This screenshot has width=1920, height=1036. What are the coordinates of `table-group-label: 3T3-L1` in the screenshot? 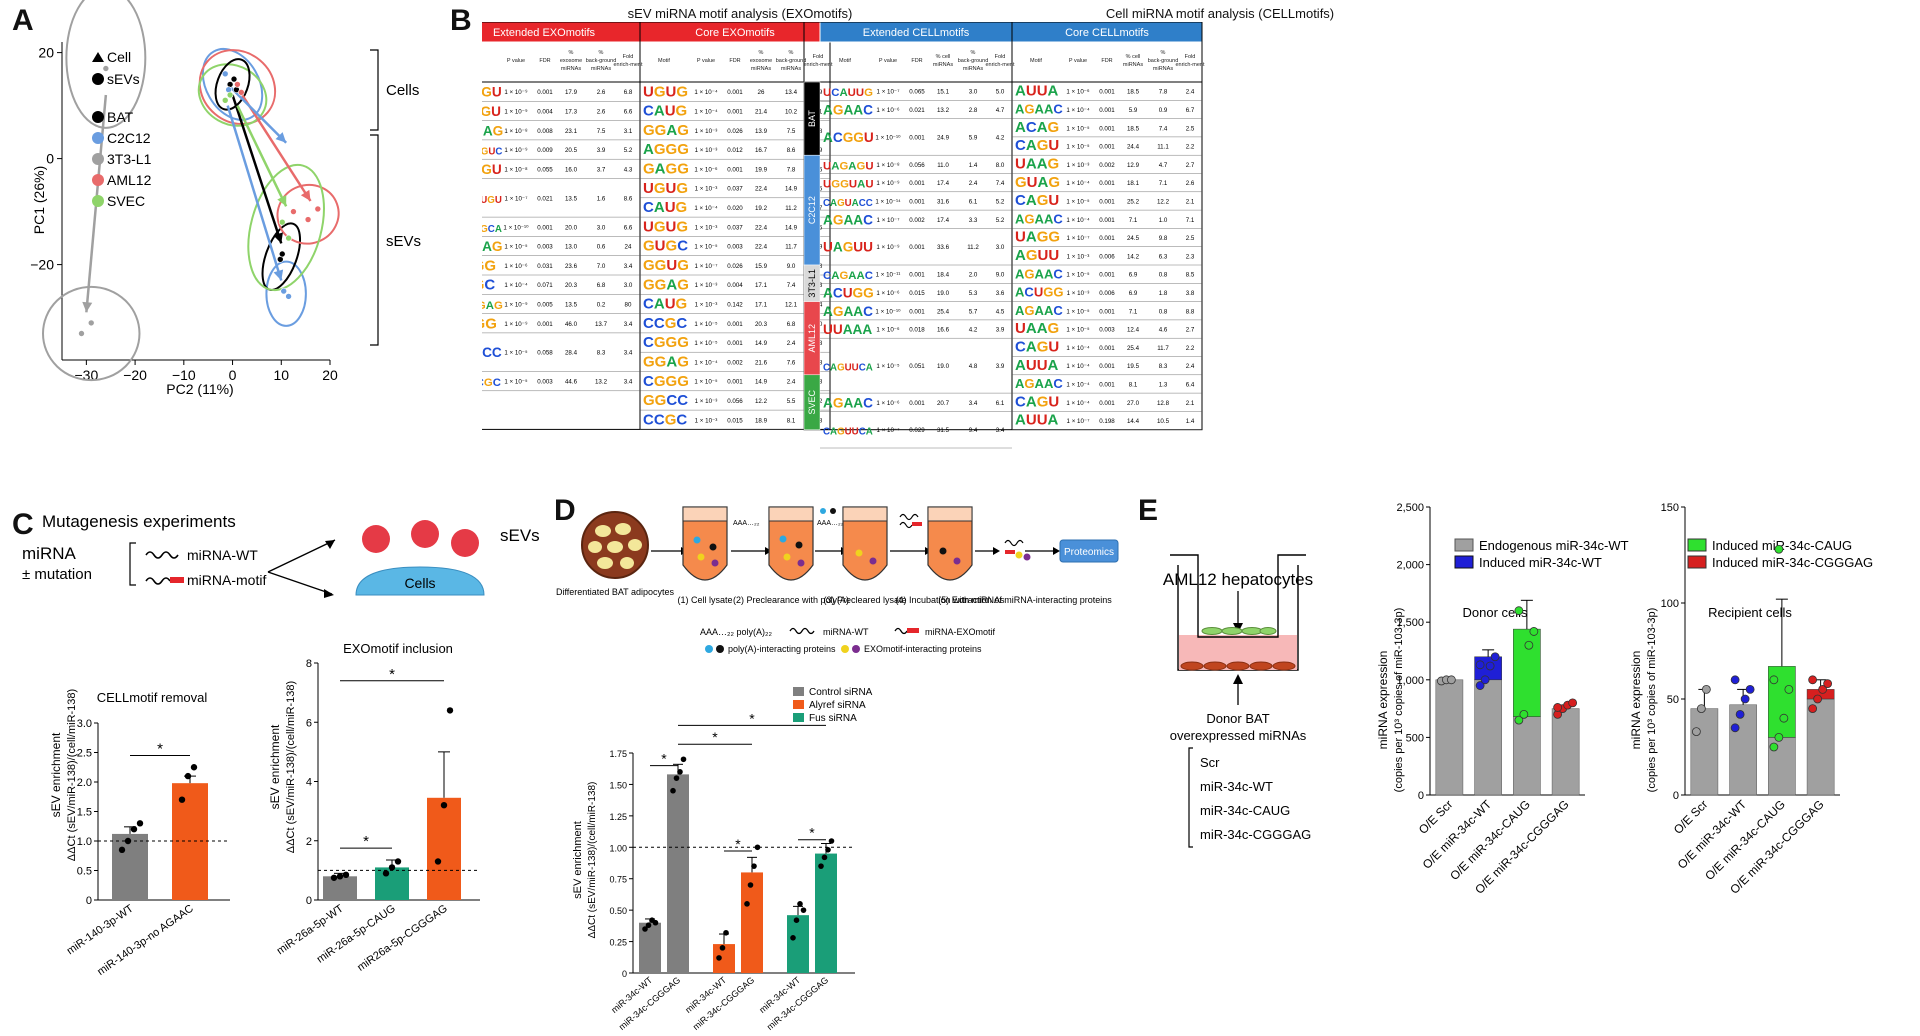 It's located at (812, 283).